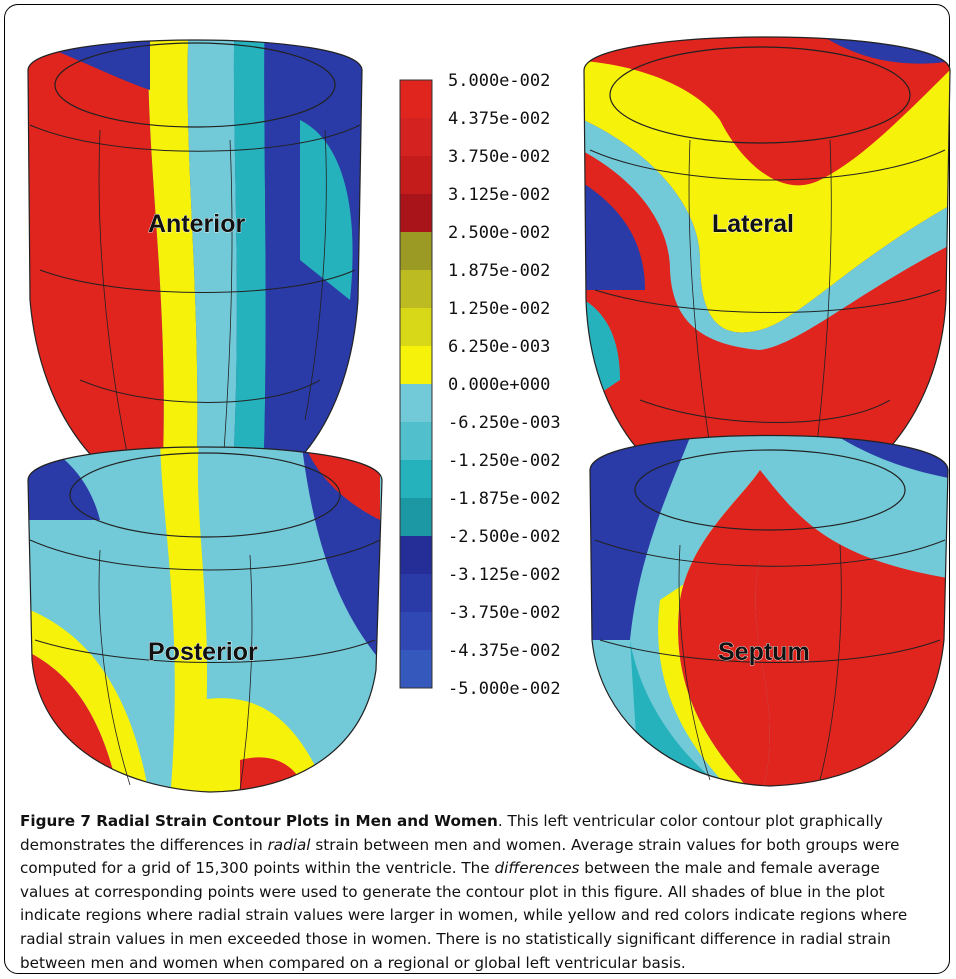  I want to click on colorbar-label: -5.000e-002, so click(504, 689).